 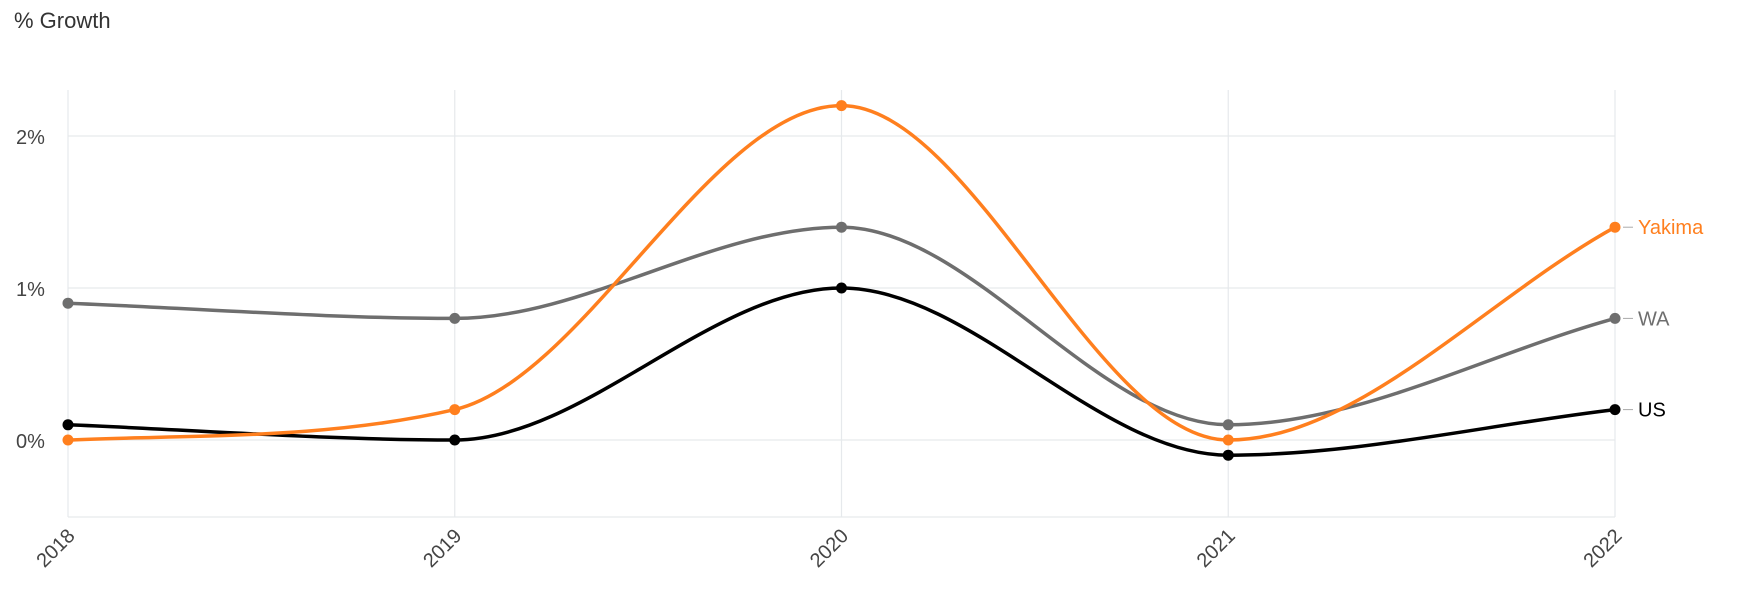 What do you see at coordinates (30, 138) in the screenshot?
I see `y-tick-label: 2%` at bounding box center [30, 138].